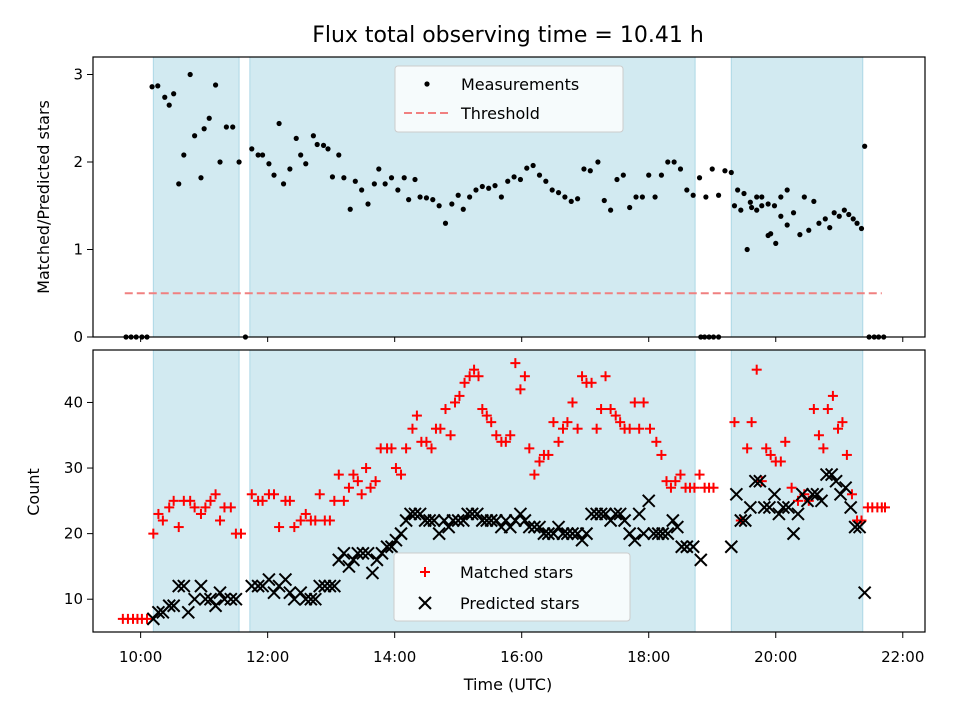  Describe the element at coordinates (196, 491) in the screenshot. I see `observing-window-band` at that location.